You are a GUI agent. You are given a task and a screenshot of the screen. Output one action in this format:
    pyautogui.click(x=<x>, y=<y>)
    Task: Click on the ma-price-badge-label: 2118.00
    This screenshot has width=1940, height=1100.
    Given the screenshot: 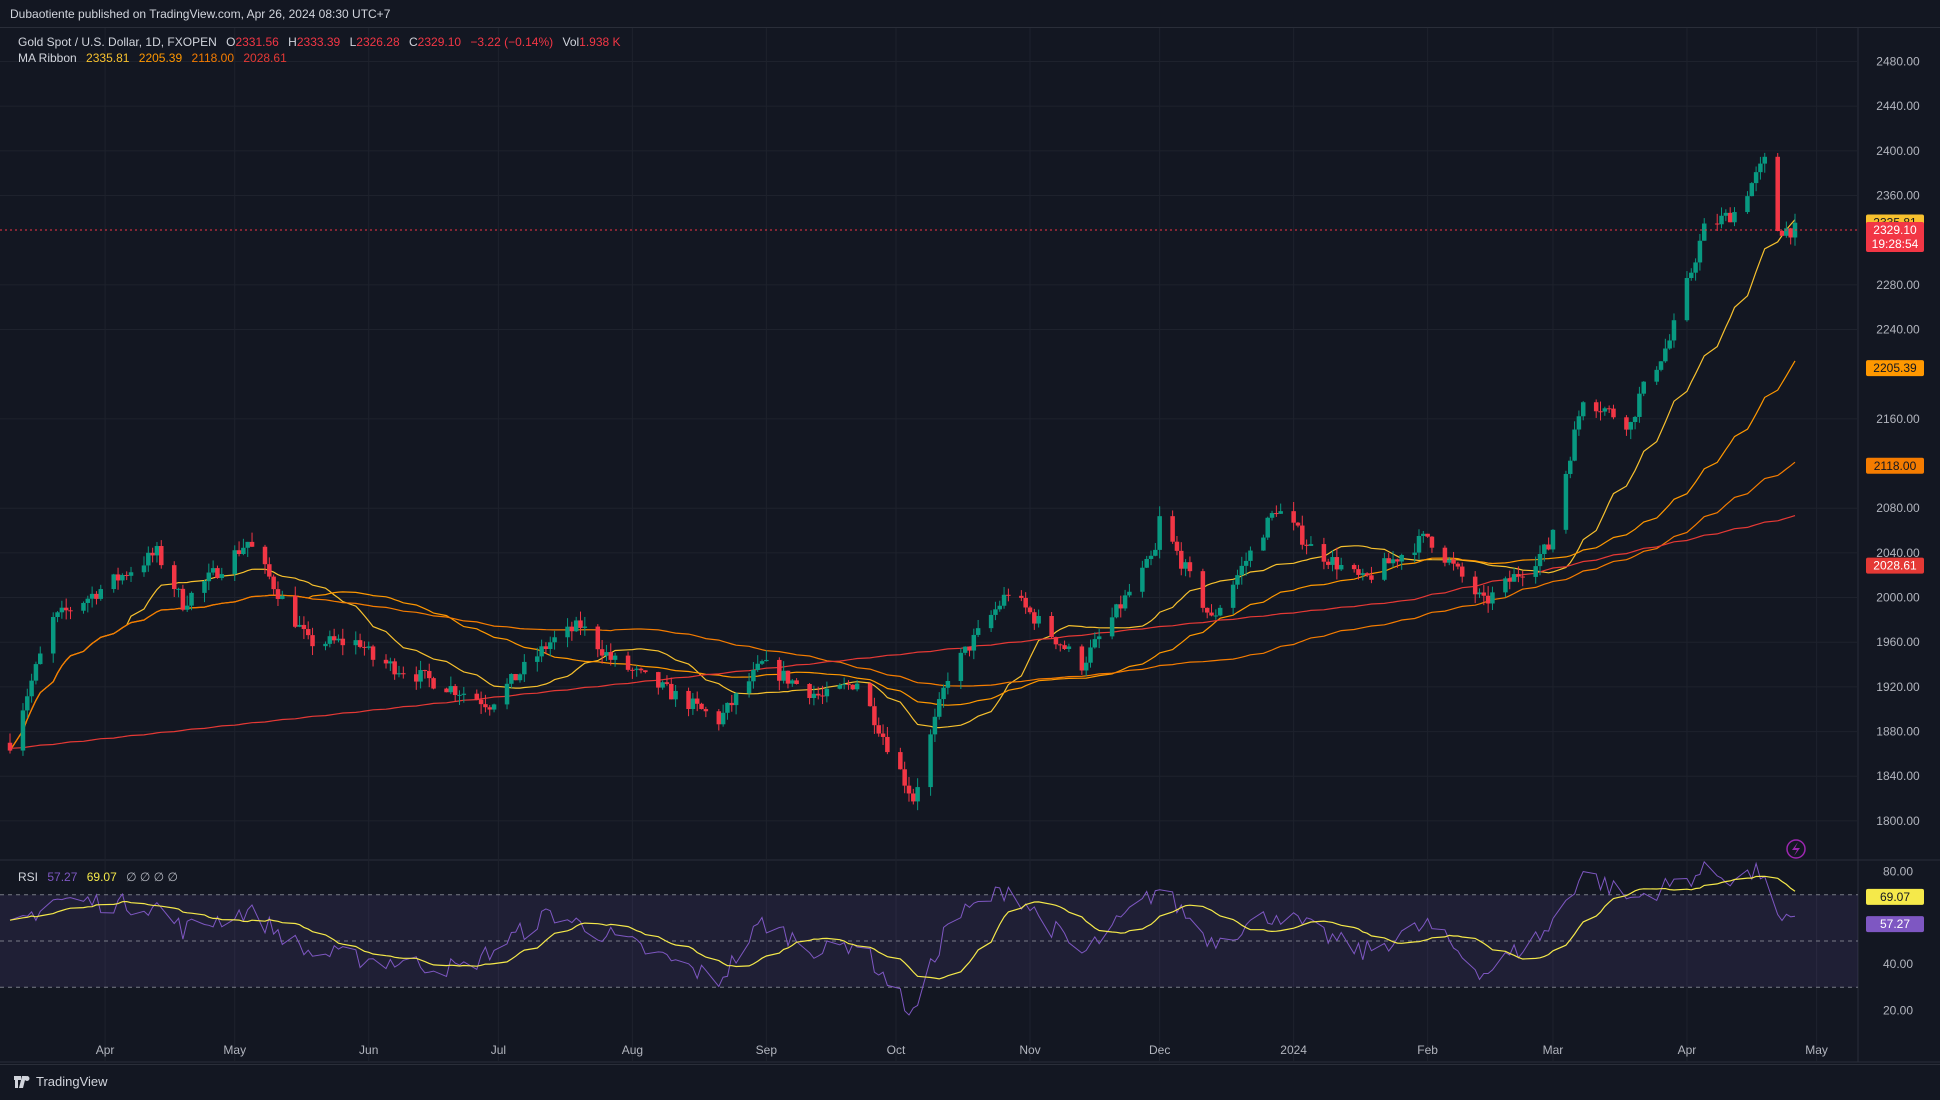 What is the action you would take?
    pyautogui.click(x=1895, y=466)
    